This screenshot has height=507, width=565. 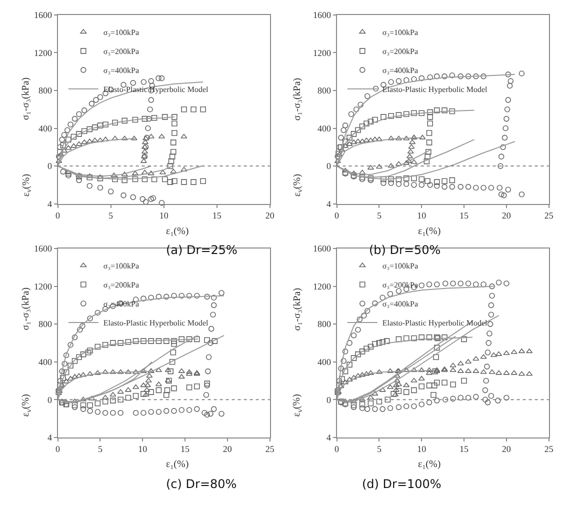 What do you see at coordinates (202, 250) in the screenshot?
I see `text: (a) Dr=25%` at bounding box center [202, 250].